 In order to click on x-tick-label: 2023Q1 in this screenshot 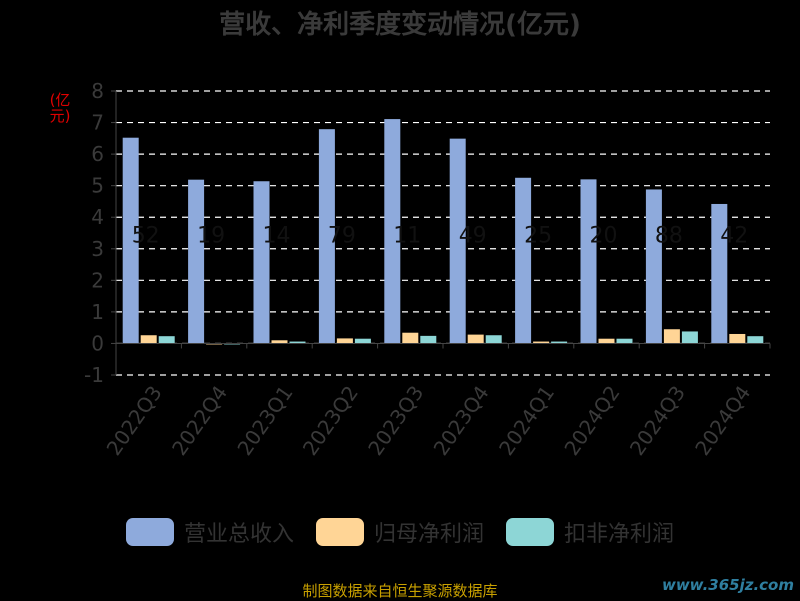, I will do `click(264, 420)`.